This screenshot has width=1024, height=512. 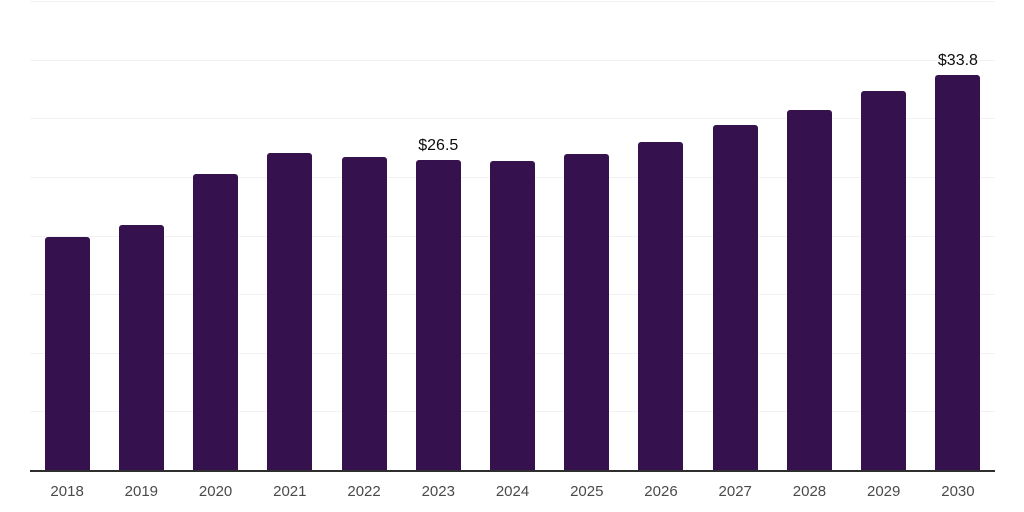 I want to click on bar-2029, so click(x=884, y=281).